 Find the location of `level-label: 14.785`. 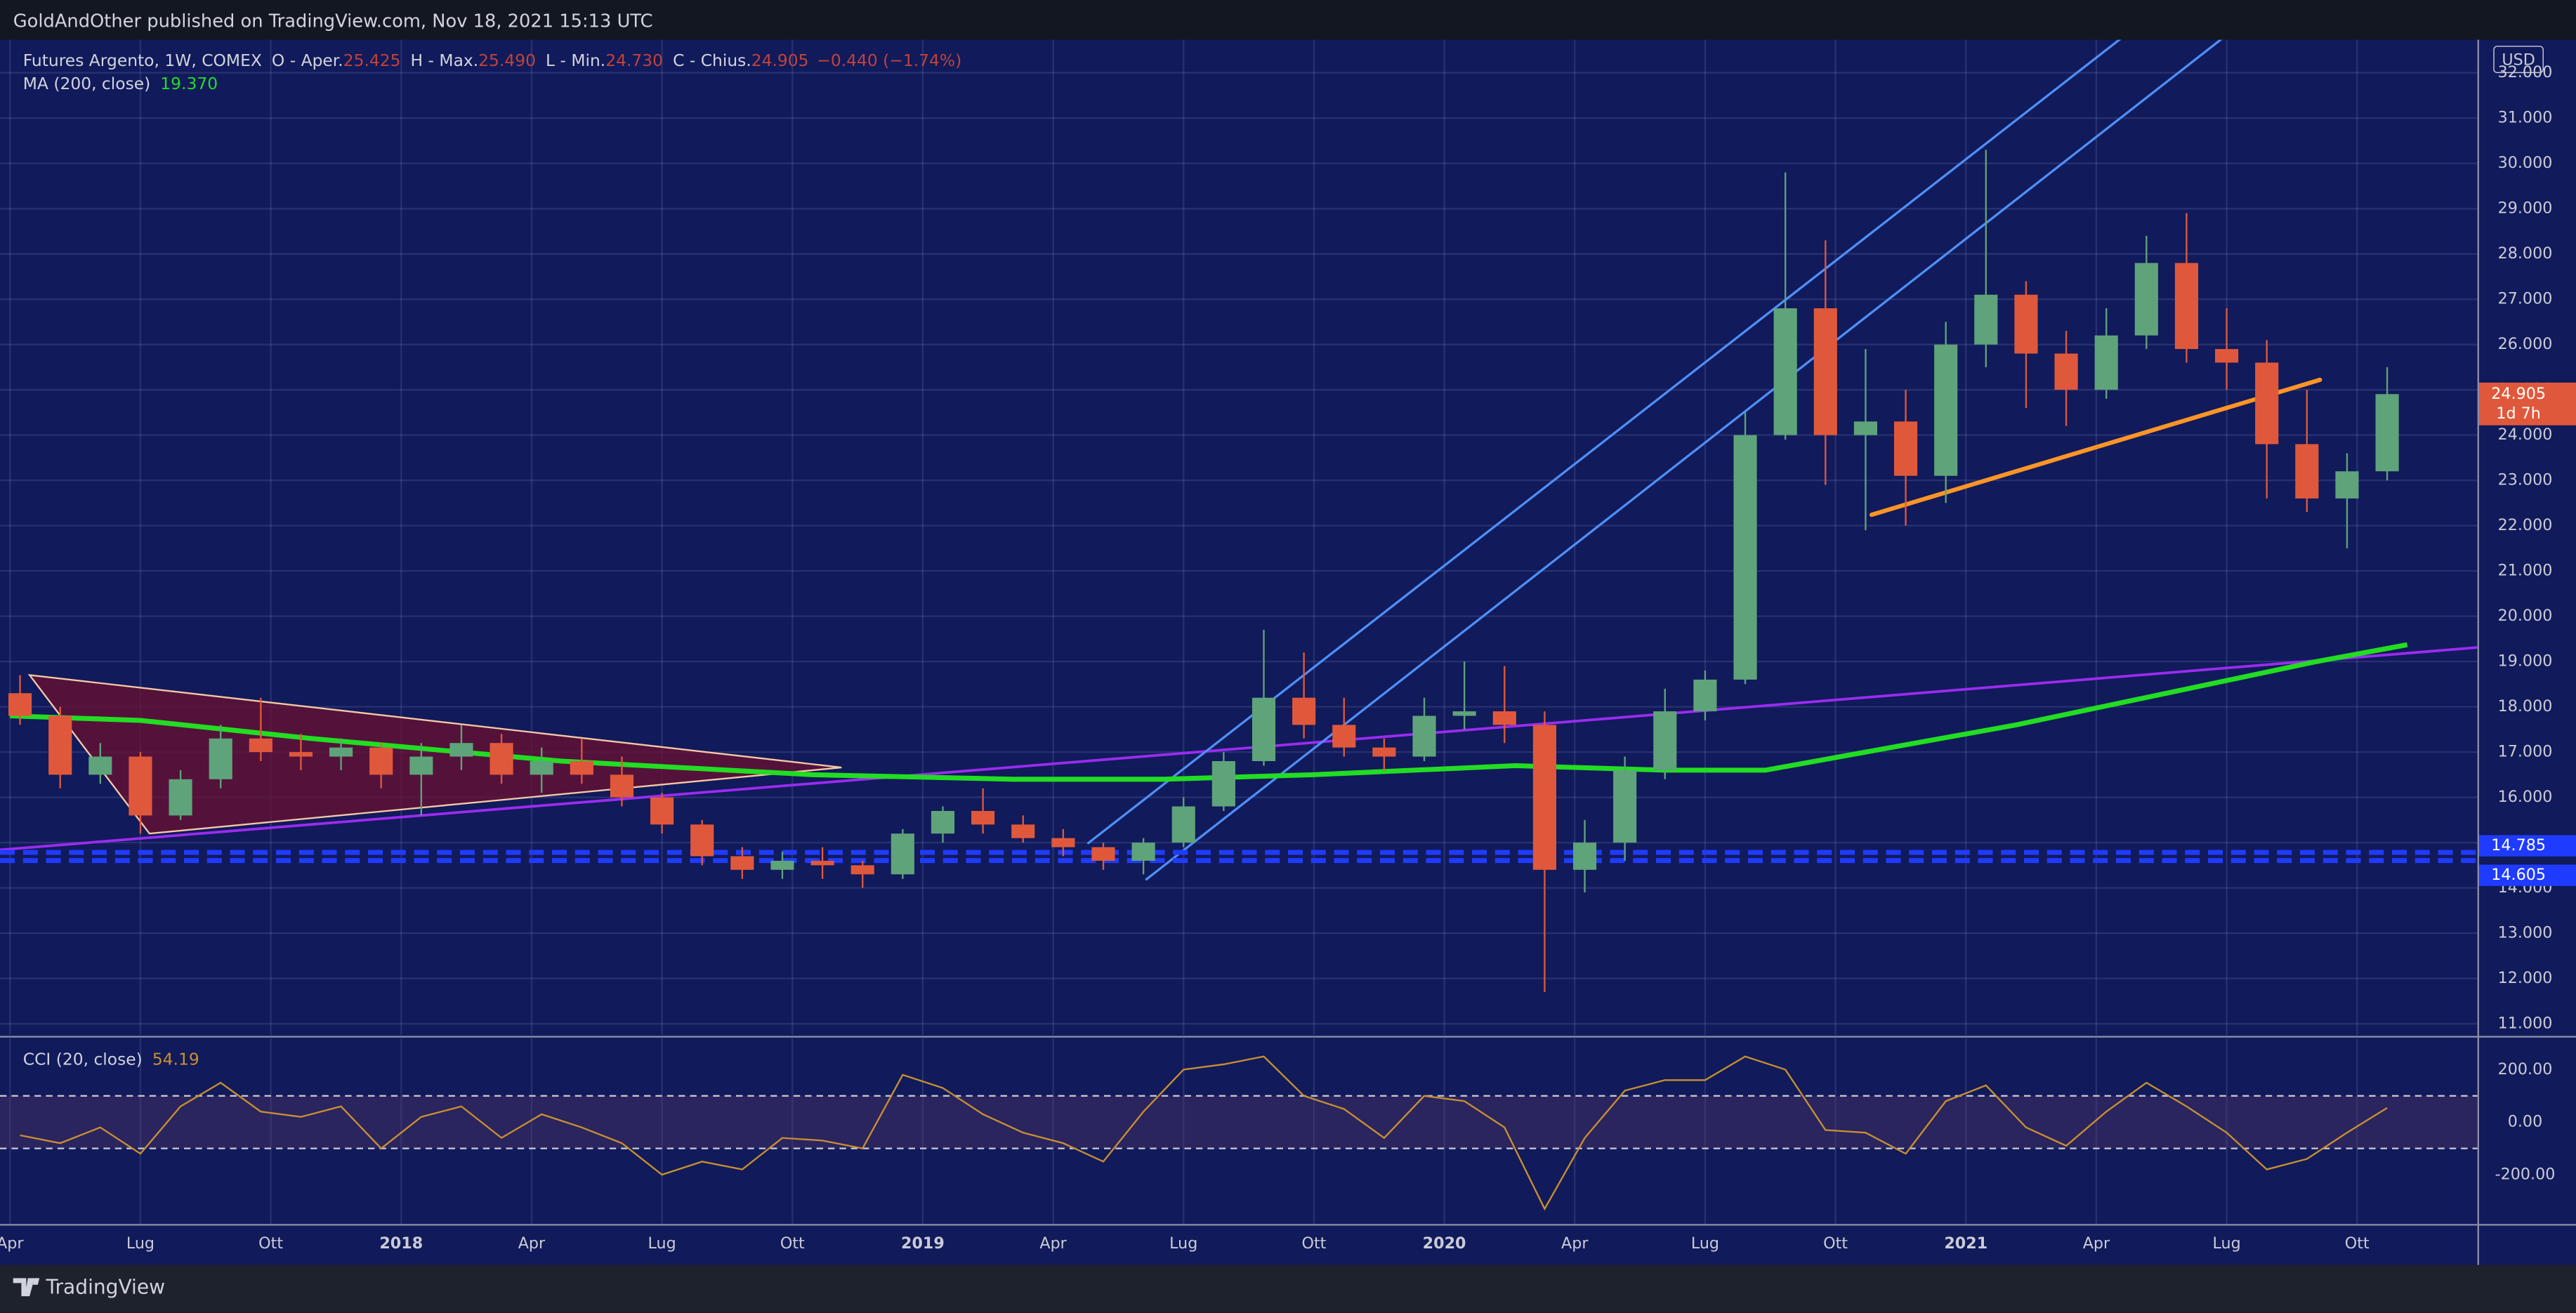

level-label: 14.785 is located at coordinates (2518, 845).